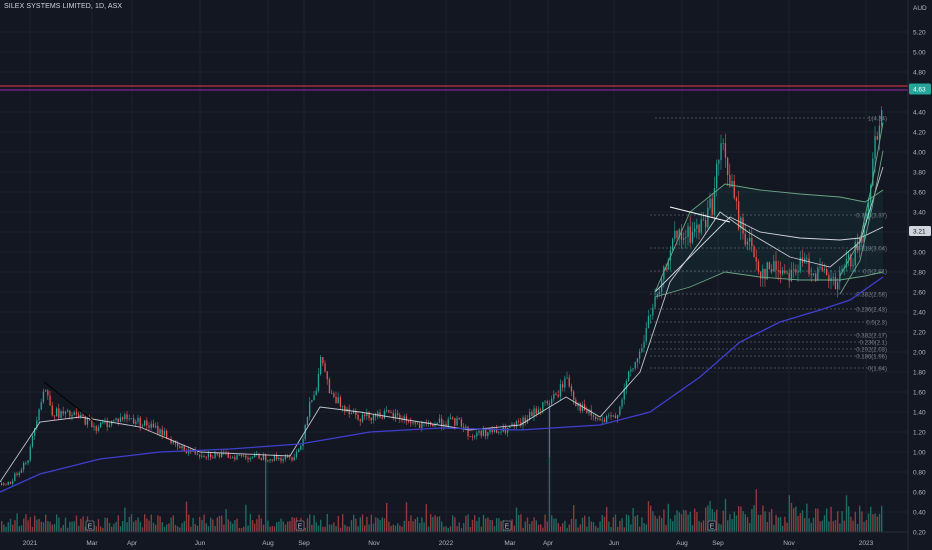 This screenshot has height=550, width=932. I want to click on fib-level-label: 0.786(3.37), so click(871, 217).